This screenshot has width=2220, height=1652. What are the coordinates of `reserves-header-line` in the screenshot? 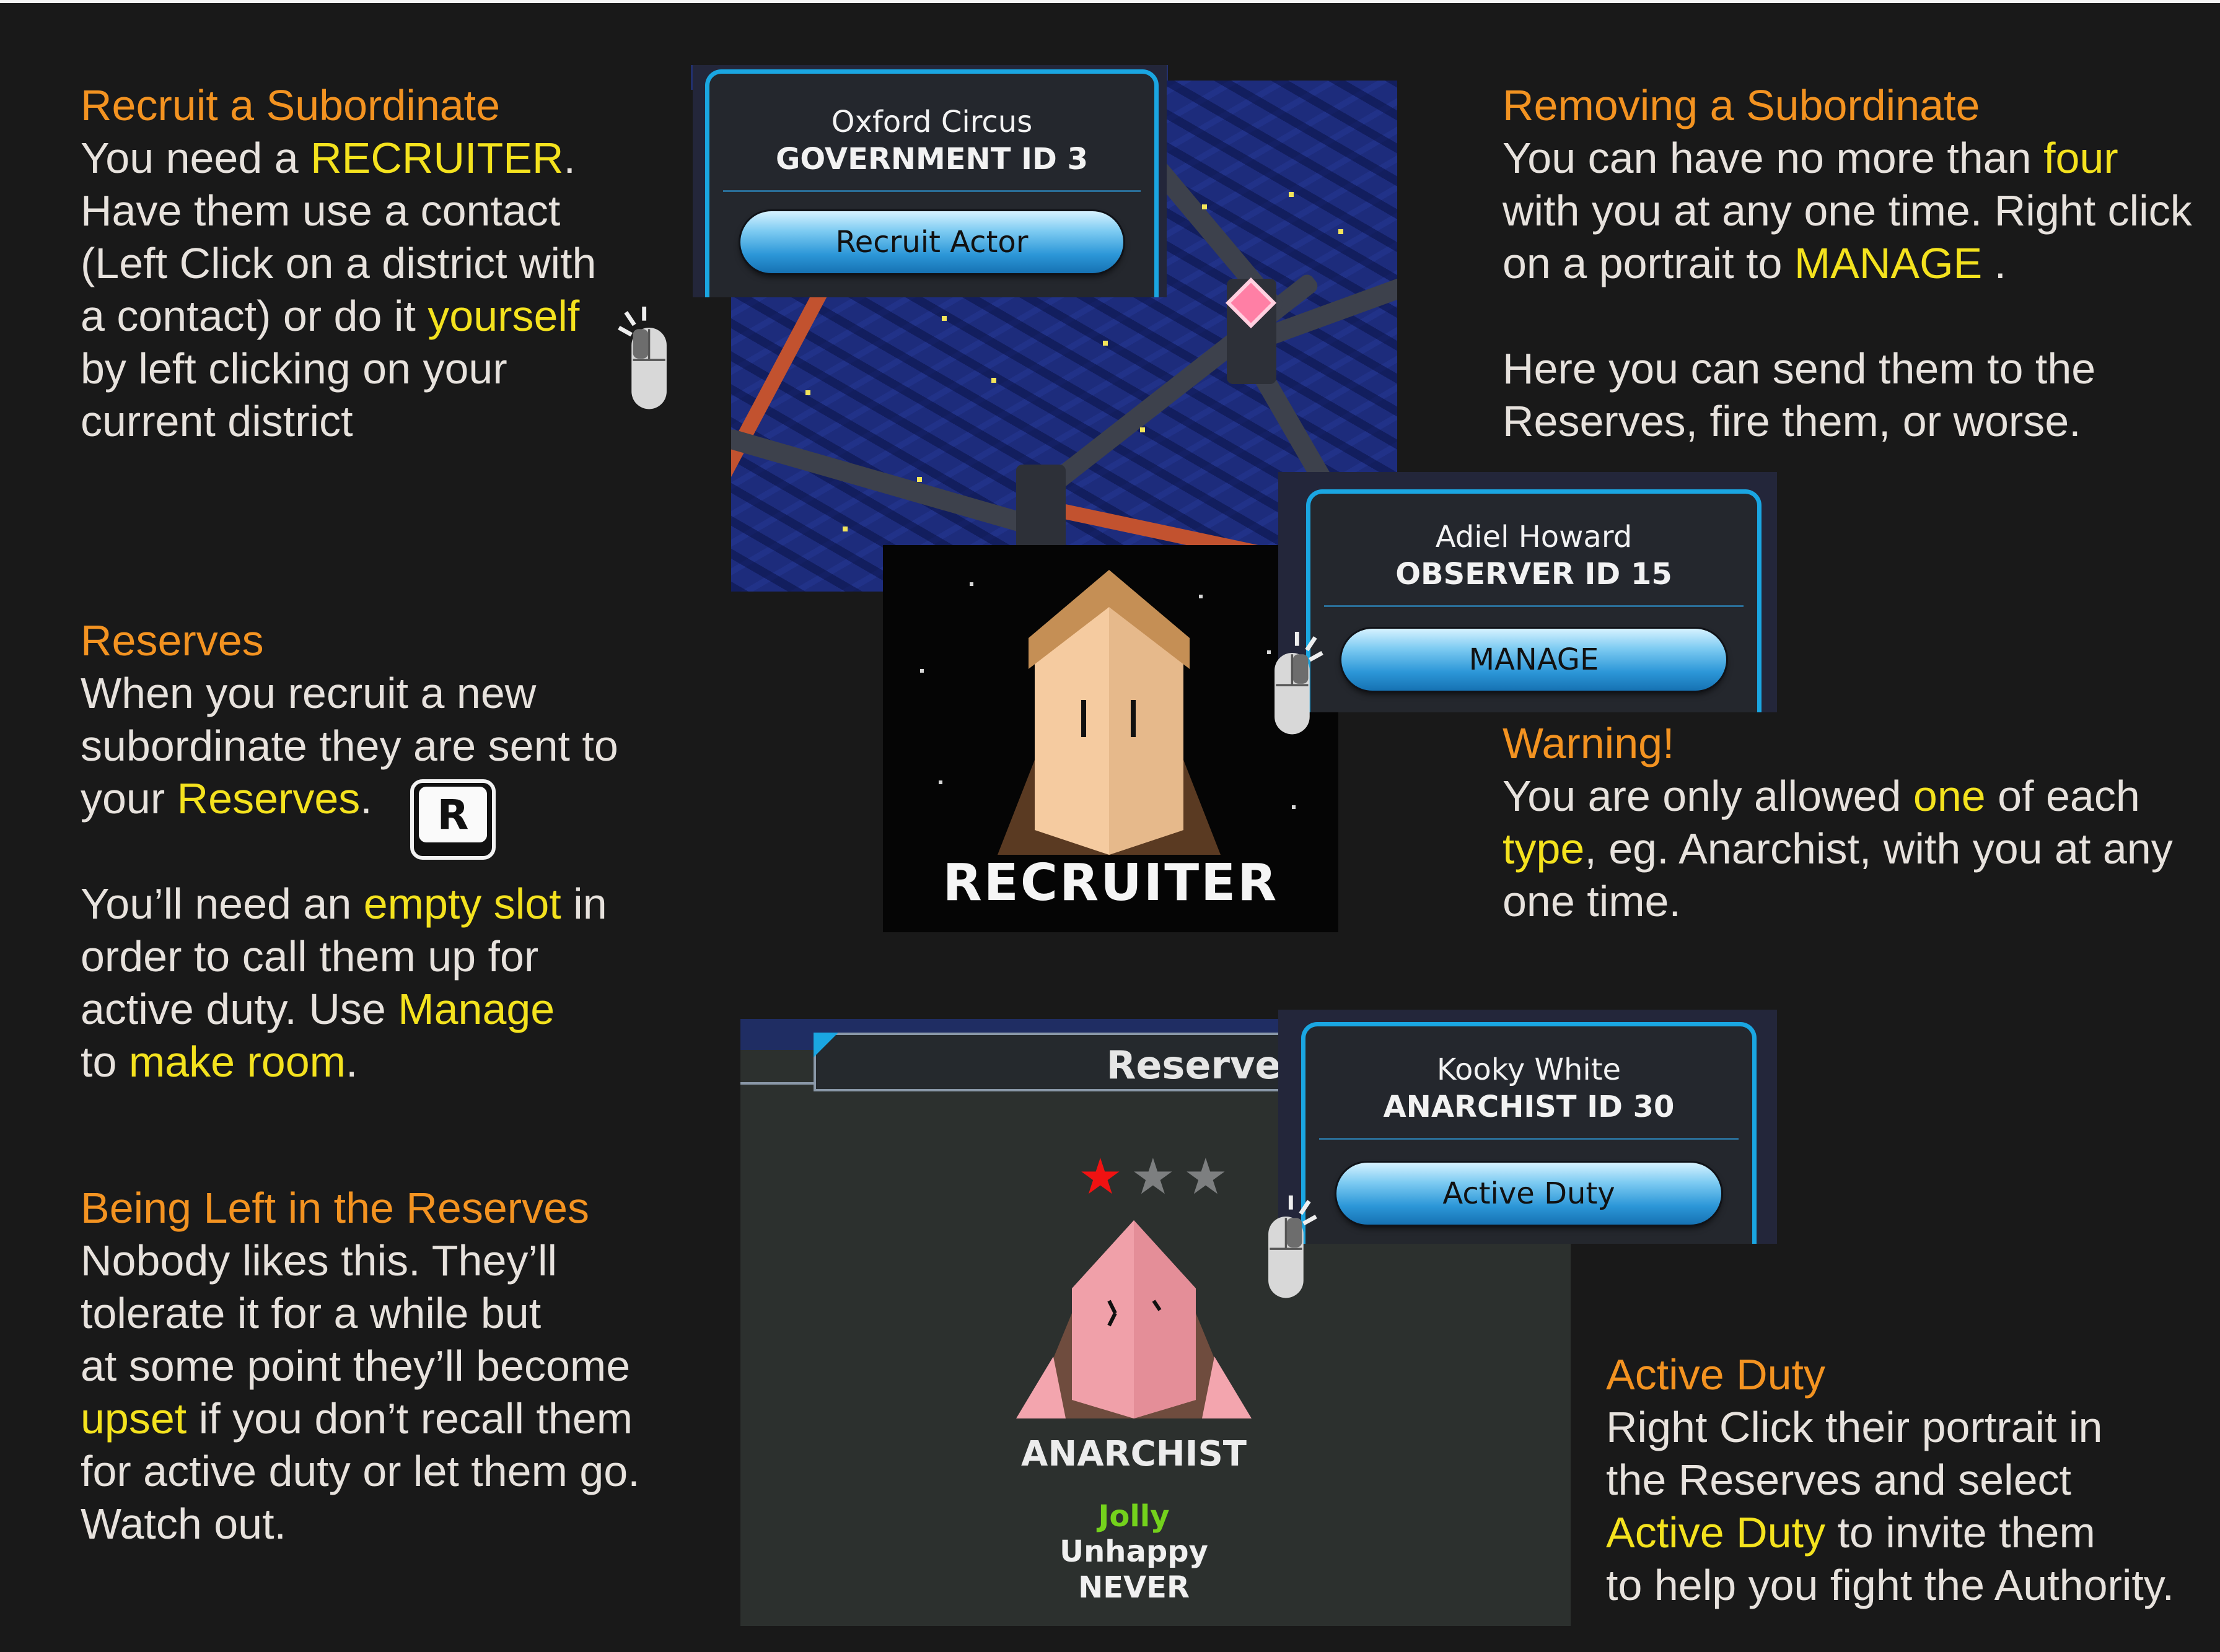 It's located at (778, 1083).